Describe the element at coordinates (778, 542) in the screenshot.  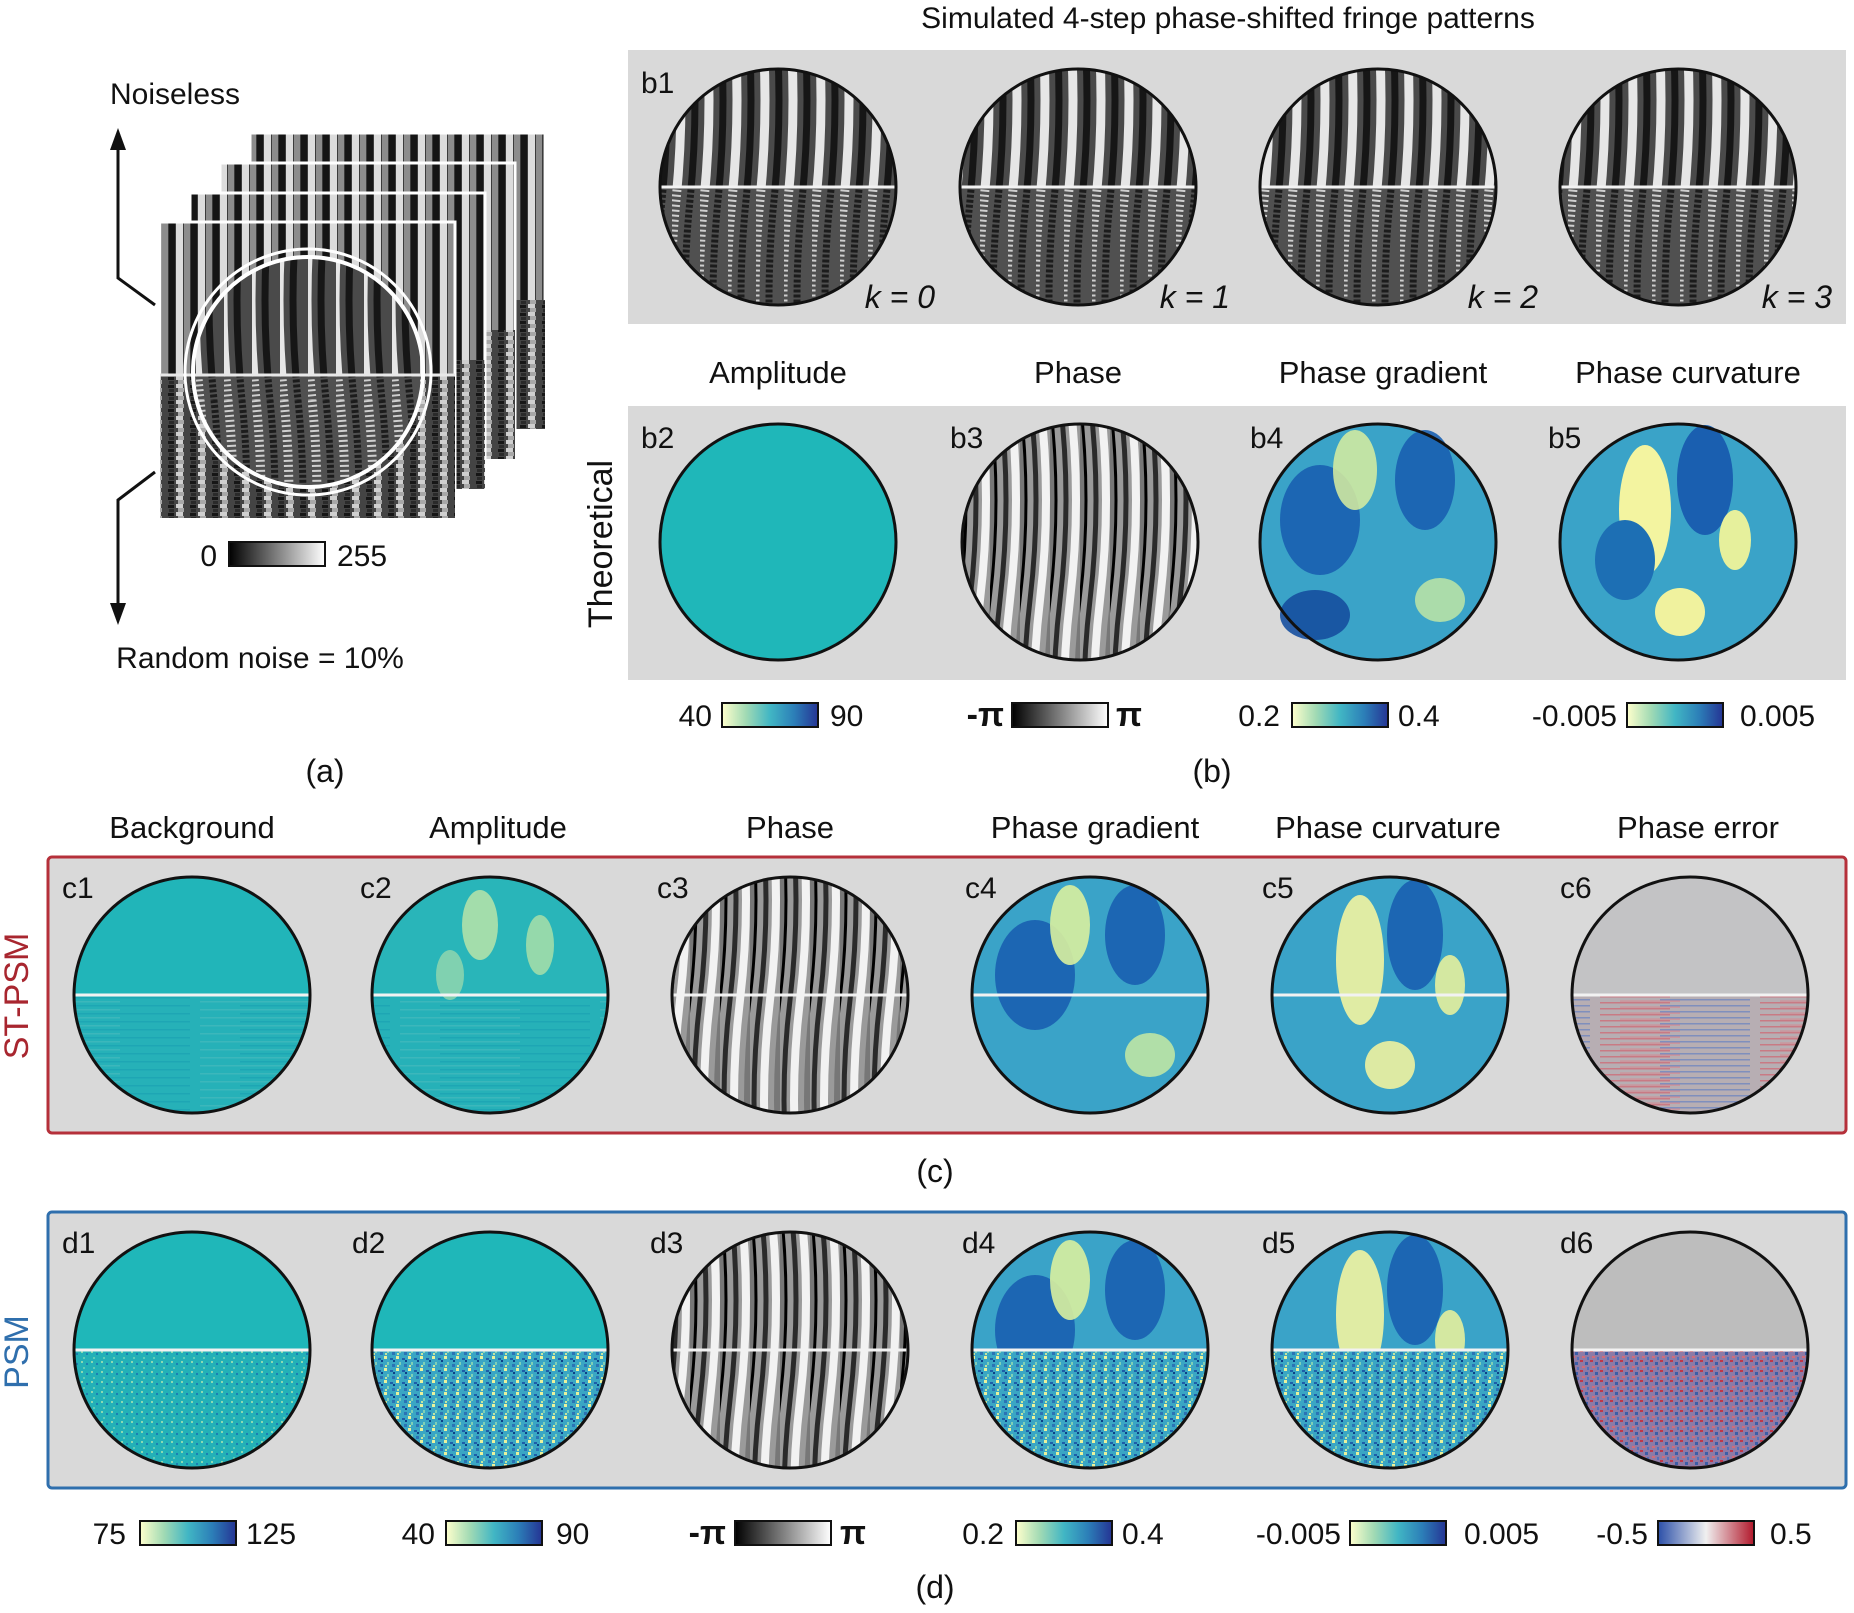
I see `b2-amplitude-map` at that location.